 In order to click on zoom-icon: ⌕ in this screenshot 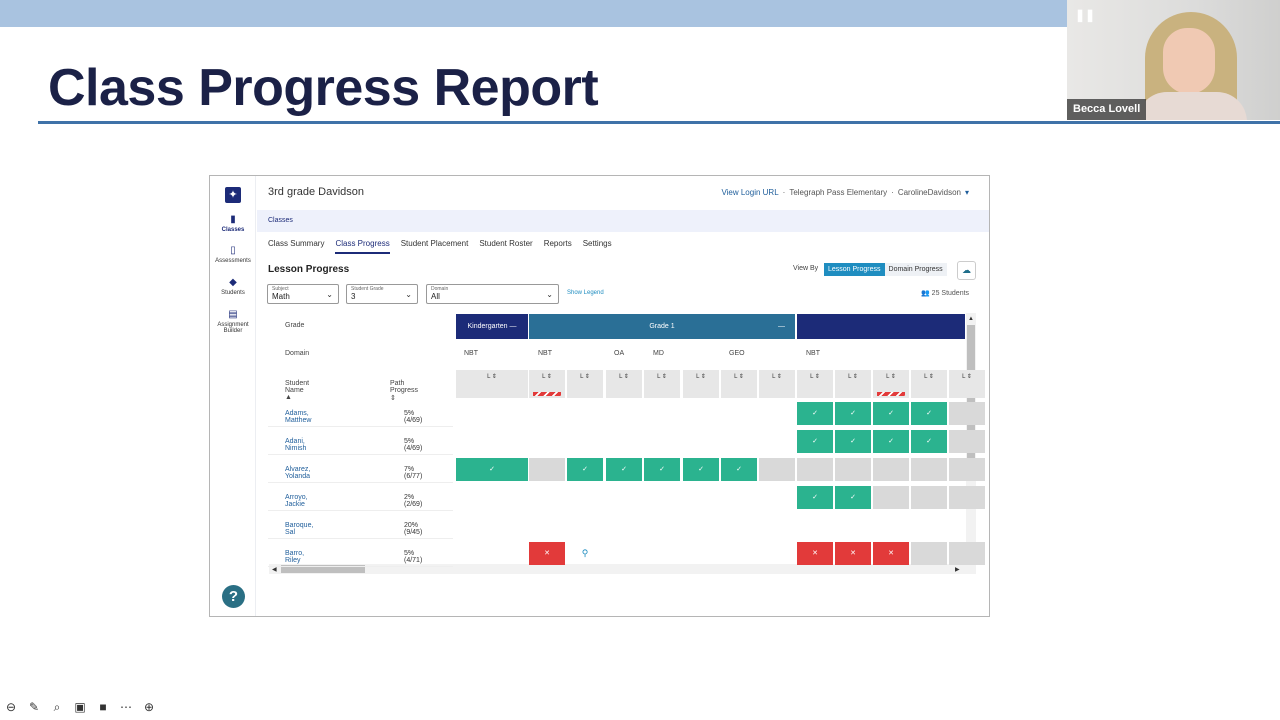, I will do `click(57, 707)`.